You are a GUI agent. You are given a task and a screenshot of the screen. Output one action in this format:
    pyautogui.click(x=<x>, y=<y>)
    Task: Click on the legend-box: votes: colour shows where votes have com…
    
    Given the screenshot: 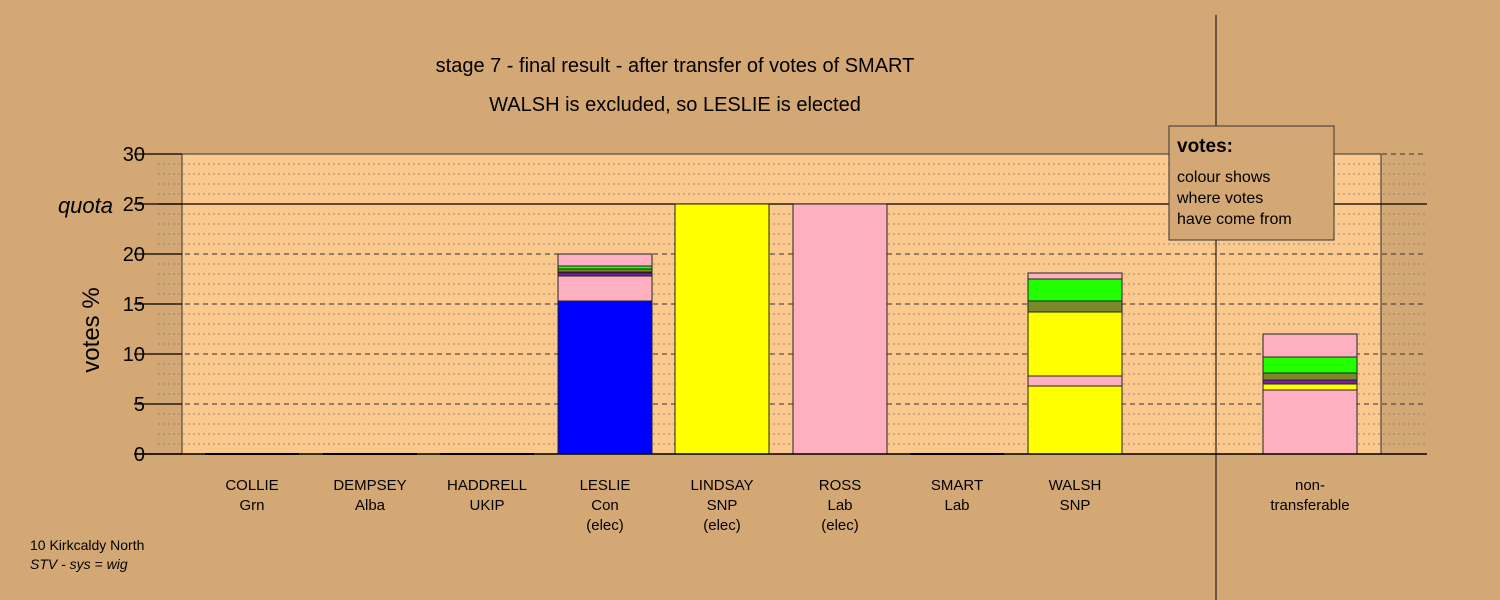 What is the action you would take?
    pyautogui.click(x=1251, y=183)
    